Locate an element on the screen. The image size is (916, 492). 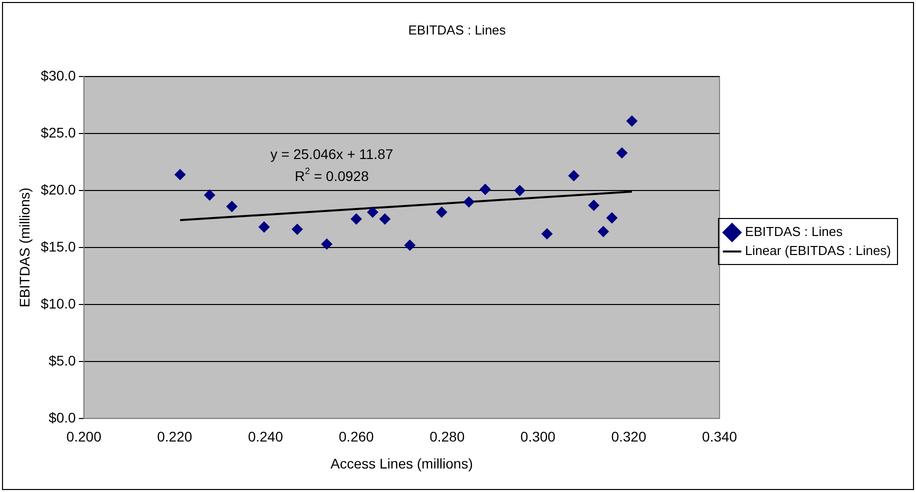
y-tick-label: $15.0 is located at coordinates (58, 246).